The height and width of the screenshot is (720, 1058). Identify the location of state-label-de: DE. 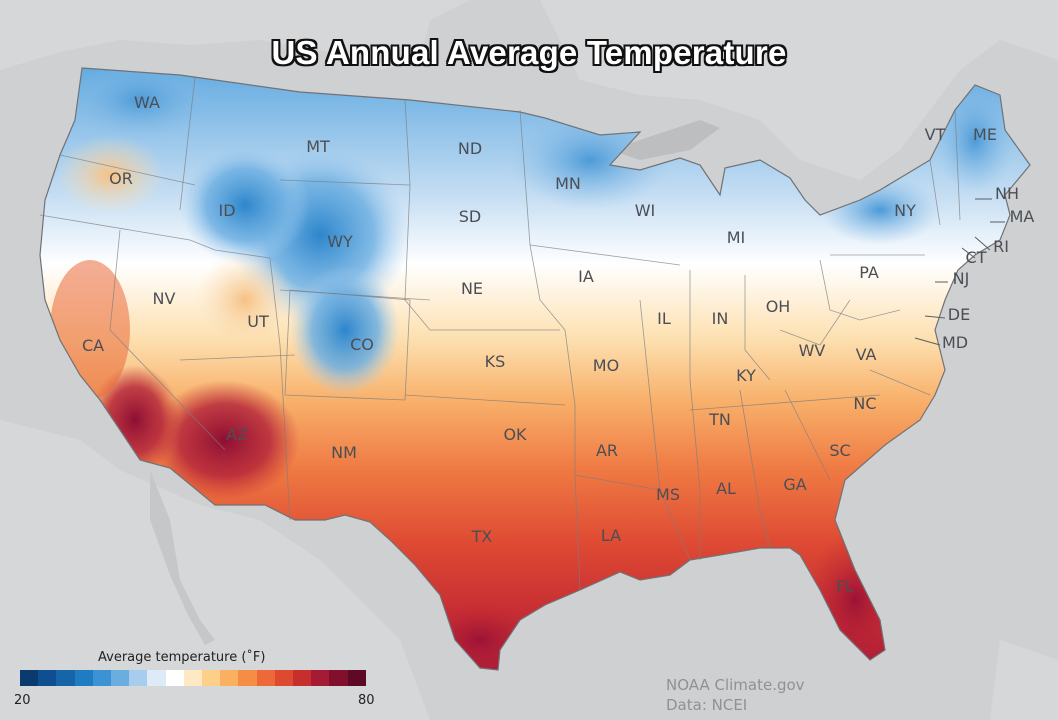
(959, 314).